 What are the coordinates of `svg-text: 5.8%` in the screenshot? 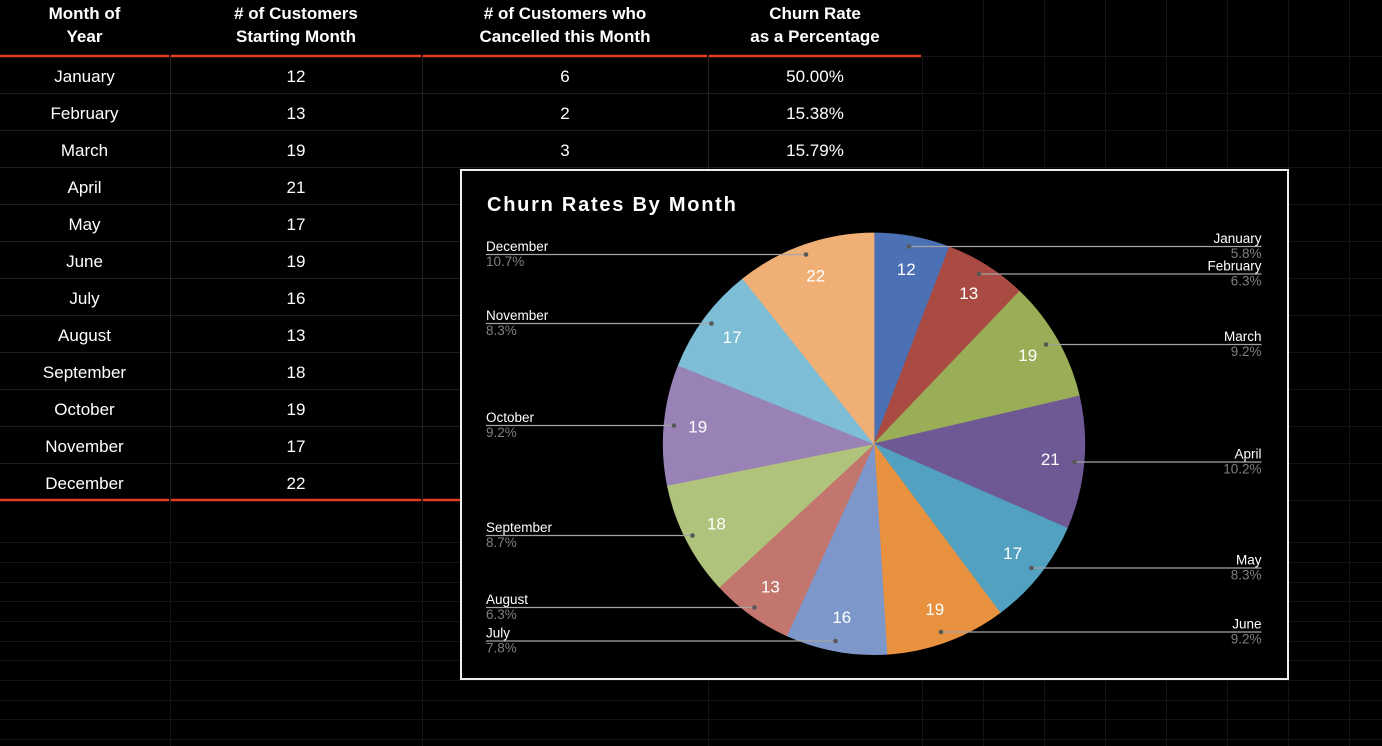 It's located at (1246, 253).